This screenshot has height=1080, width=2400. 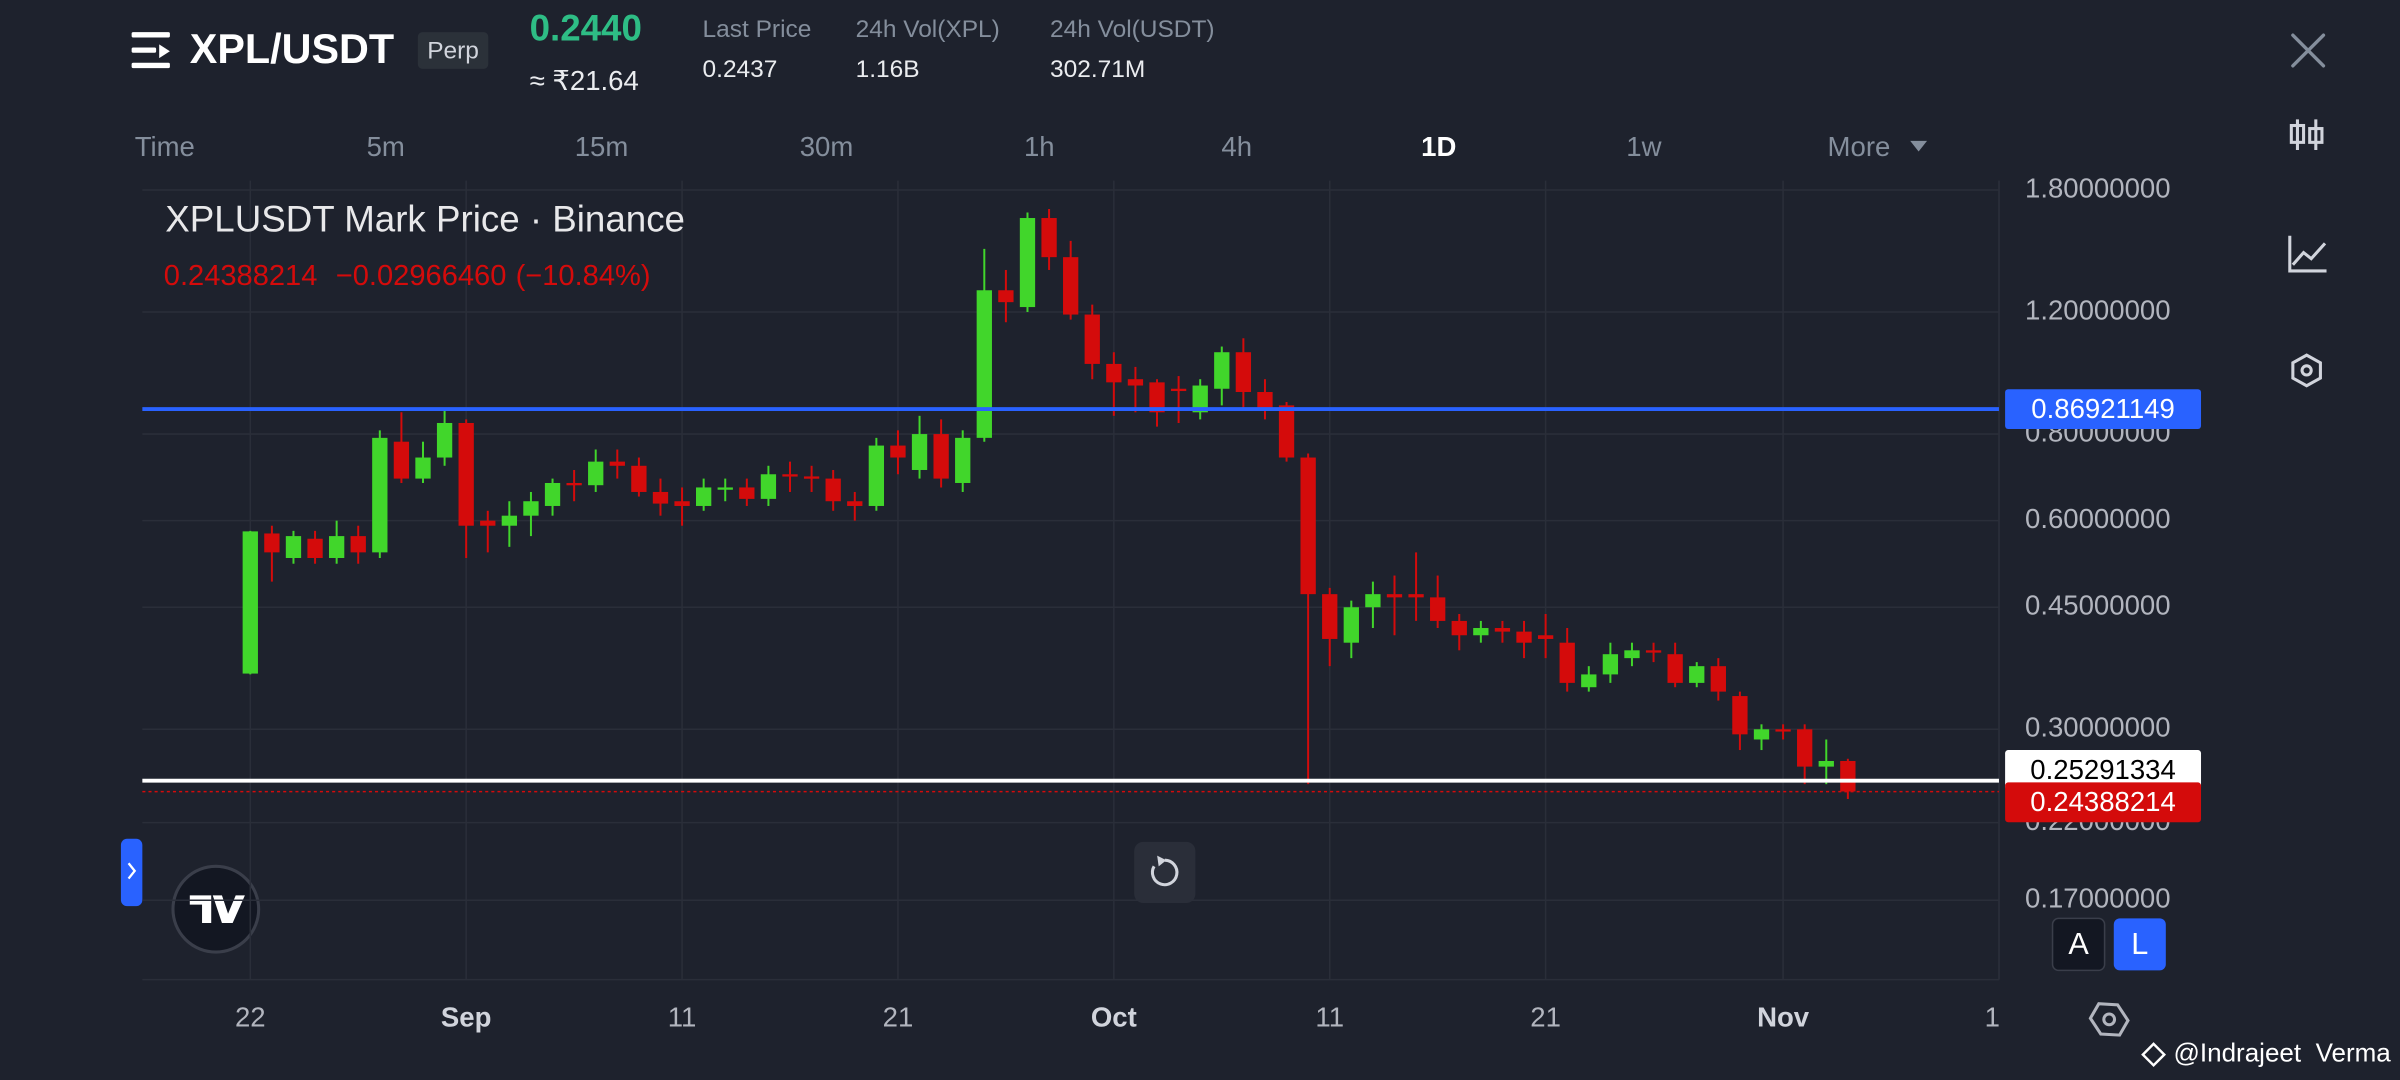 I want to click on interval-tab: 30m, so click(x=827, y=146).